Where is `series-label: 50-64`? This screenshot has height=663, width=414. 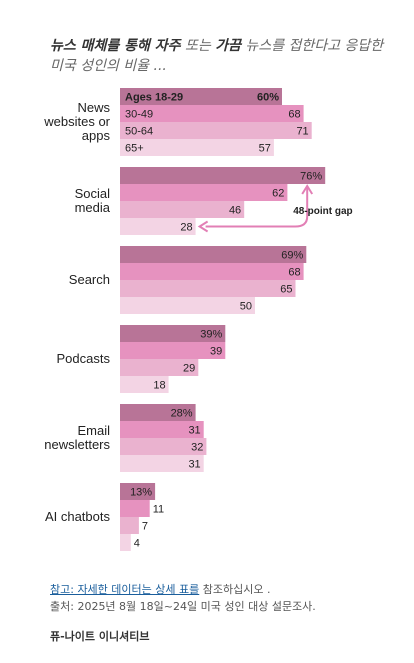
series-label: 50-64 is located at coordinates (139, 132).